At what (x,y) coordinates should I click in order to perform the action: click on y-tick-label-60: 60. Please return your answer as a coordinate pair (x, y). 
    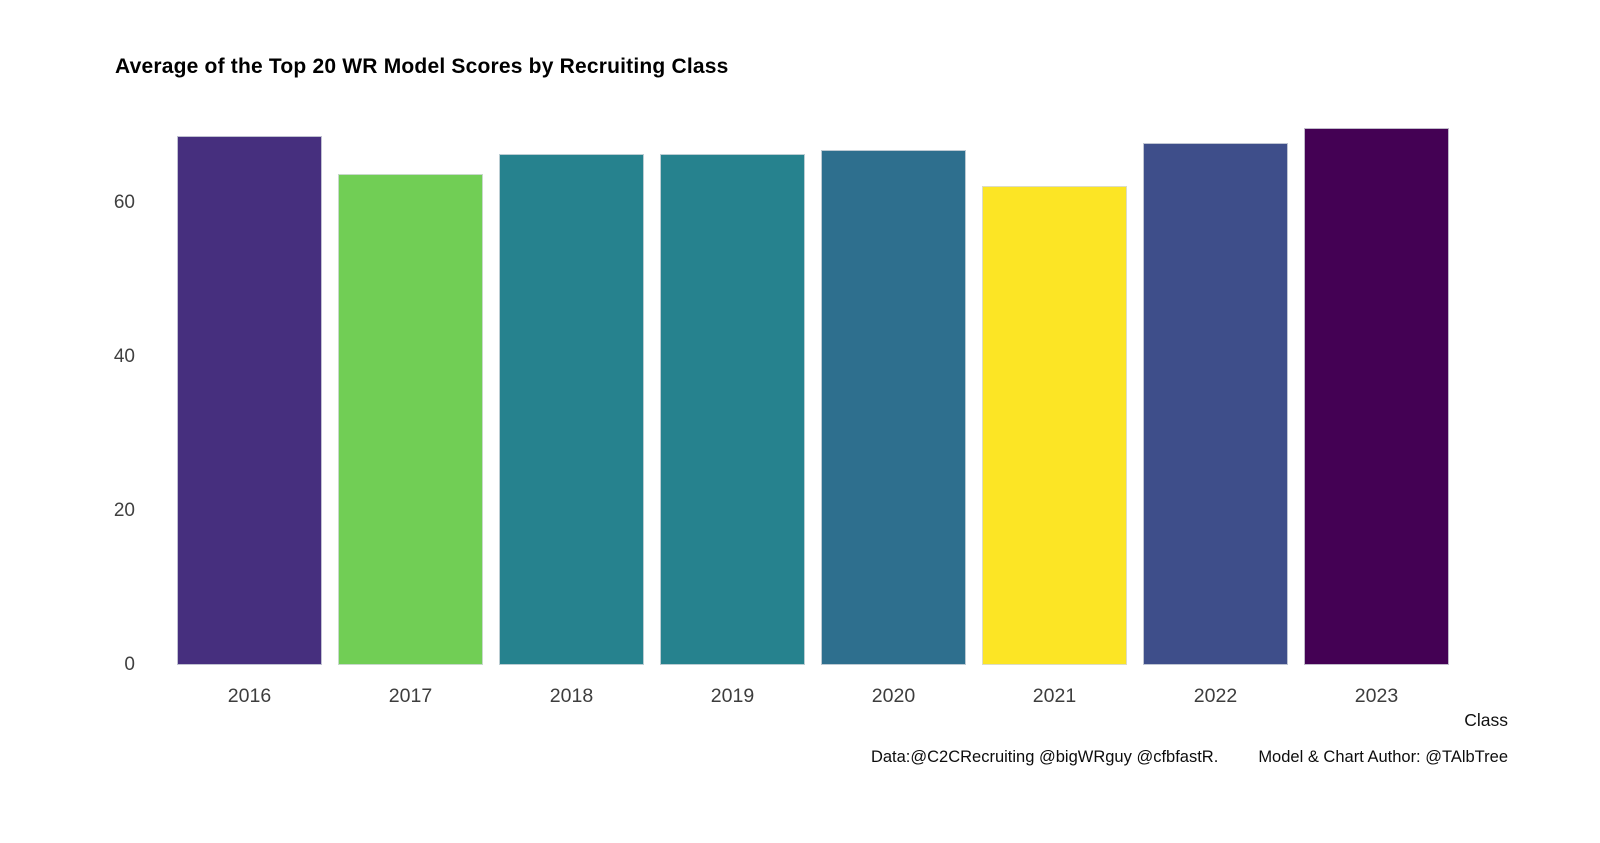
    Looking at the image, I should click on (124, 202).